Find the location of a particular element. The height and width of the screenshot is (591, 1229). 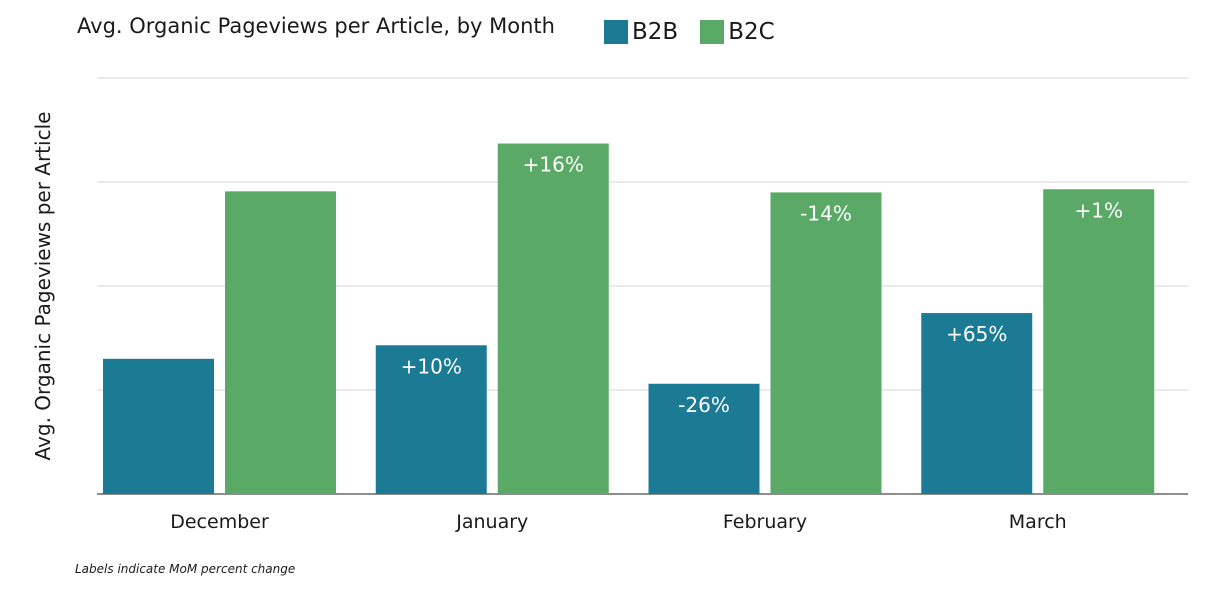

bar-b2c-march is located at coordinates (1099, 341).